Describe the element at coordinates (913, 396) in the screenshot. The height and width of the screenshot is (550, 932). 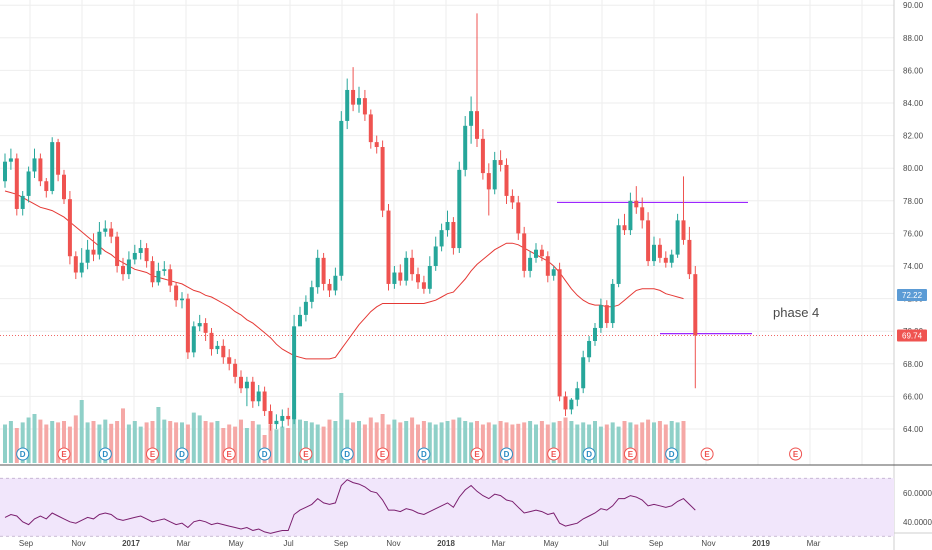
I see `price-tick-label: 66.00` at that location.